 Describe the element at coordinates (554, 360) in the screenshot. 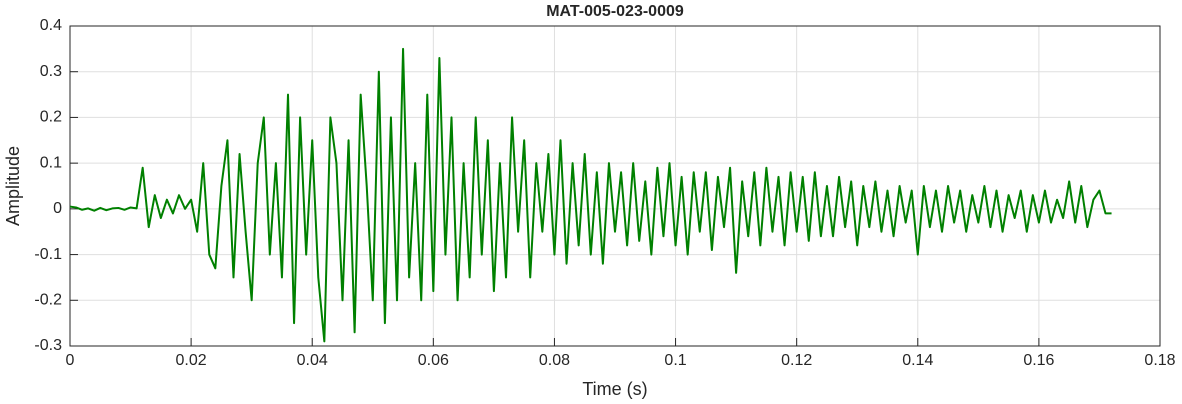

I see `x-tick-label: 0.08` at that location.